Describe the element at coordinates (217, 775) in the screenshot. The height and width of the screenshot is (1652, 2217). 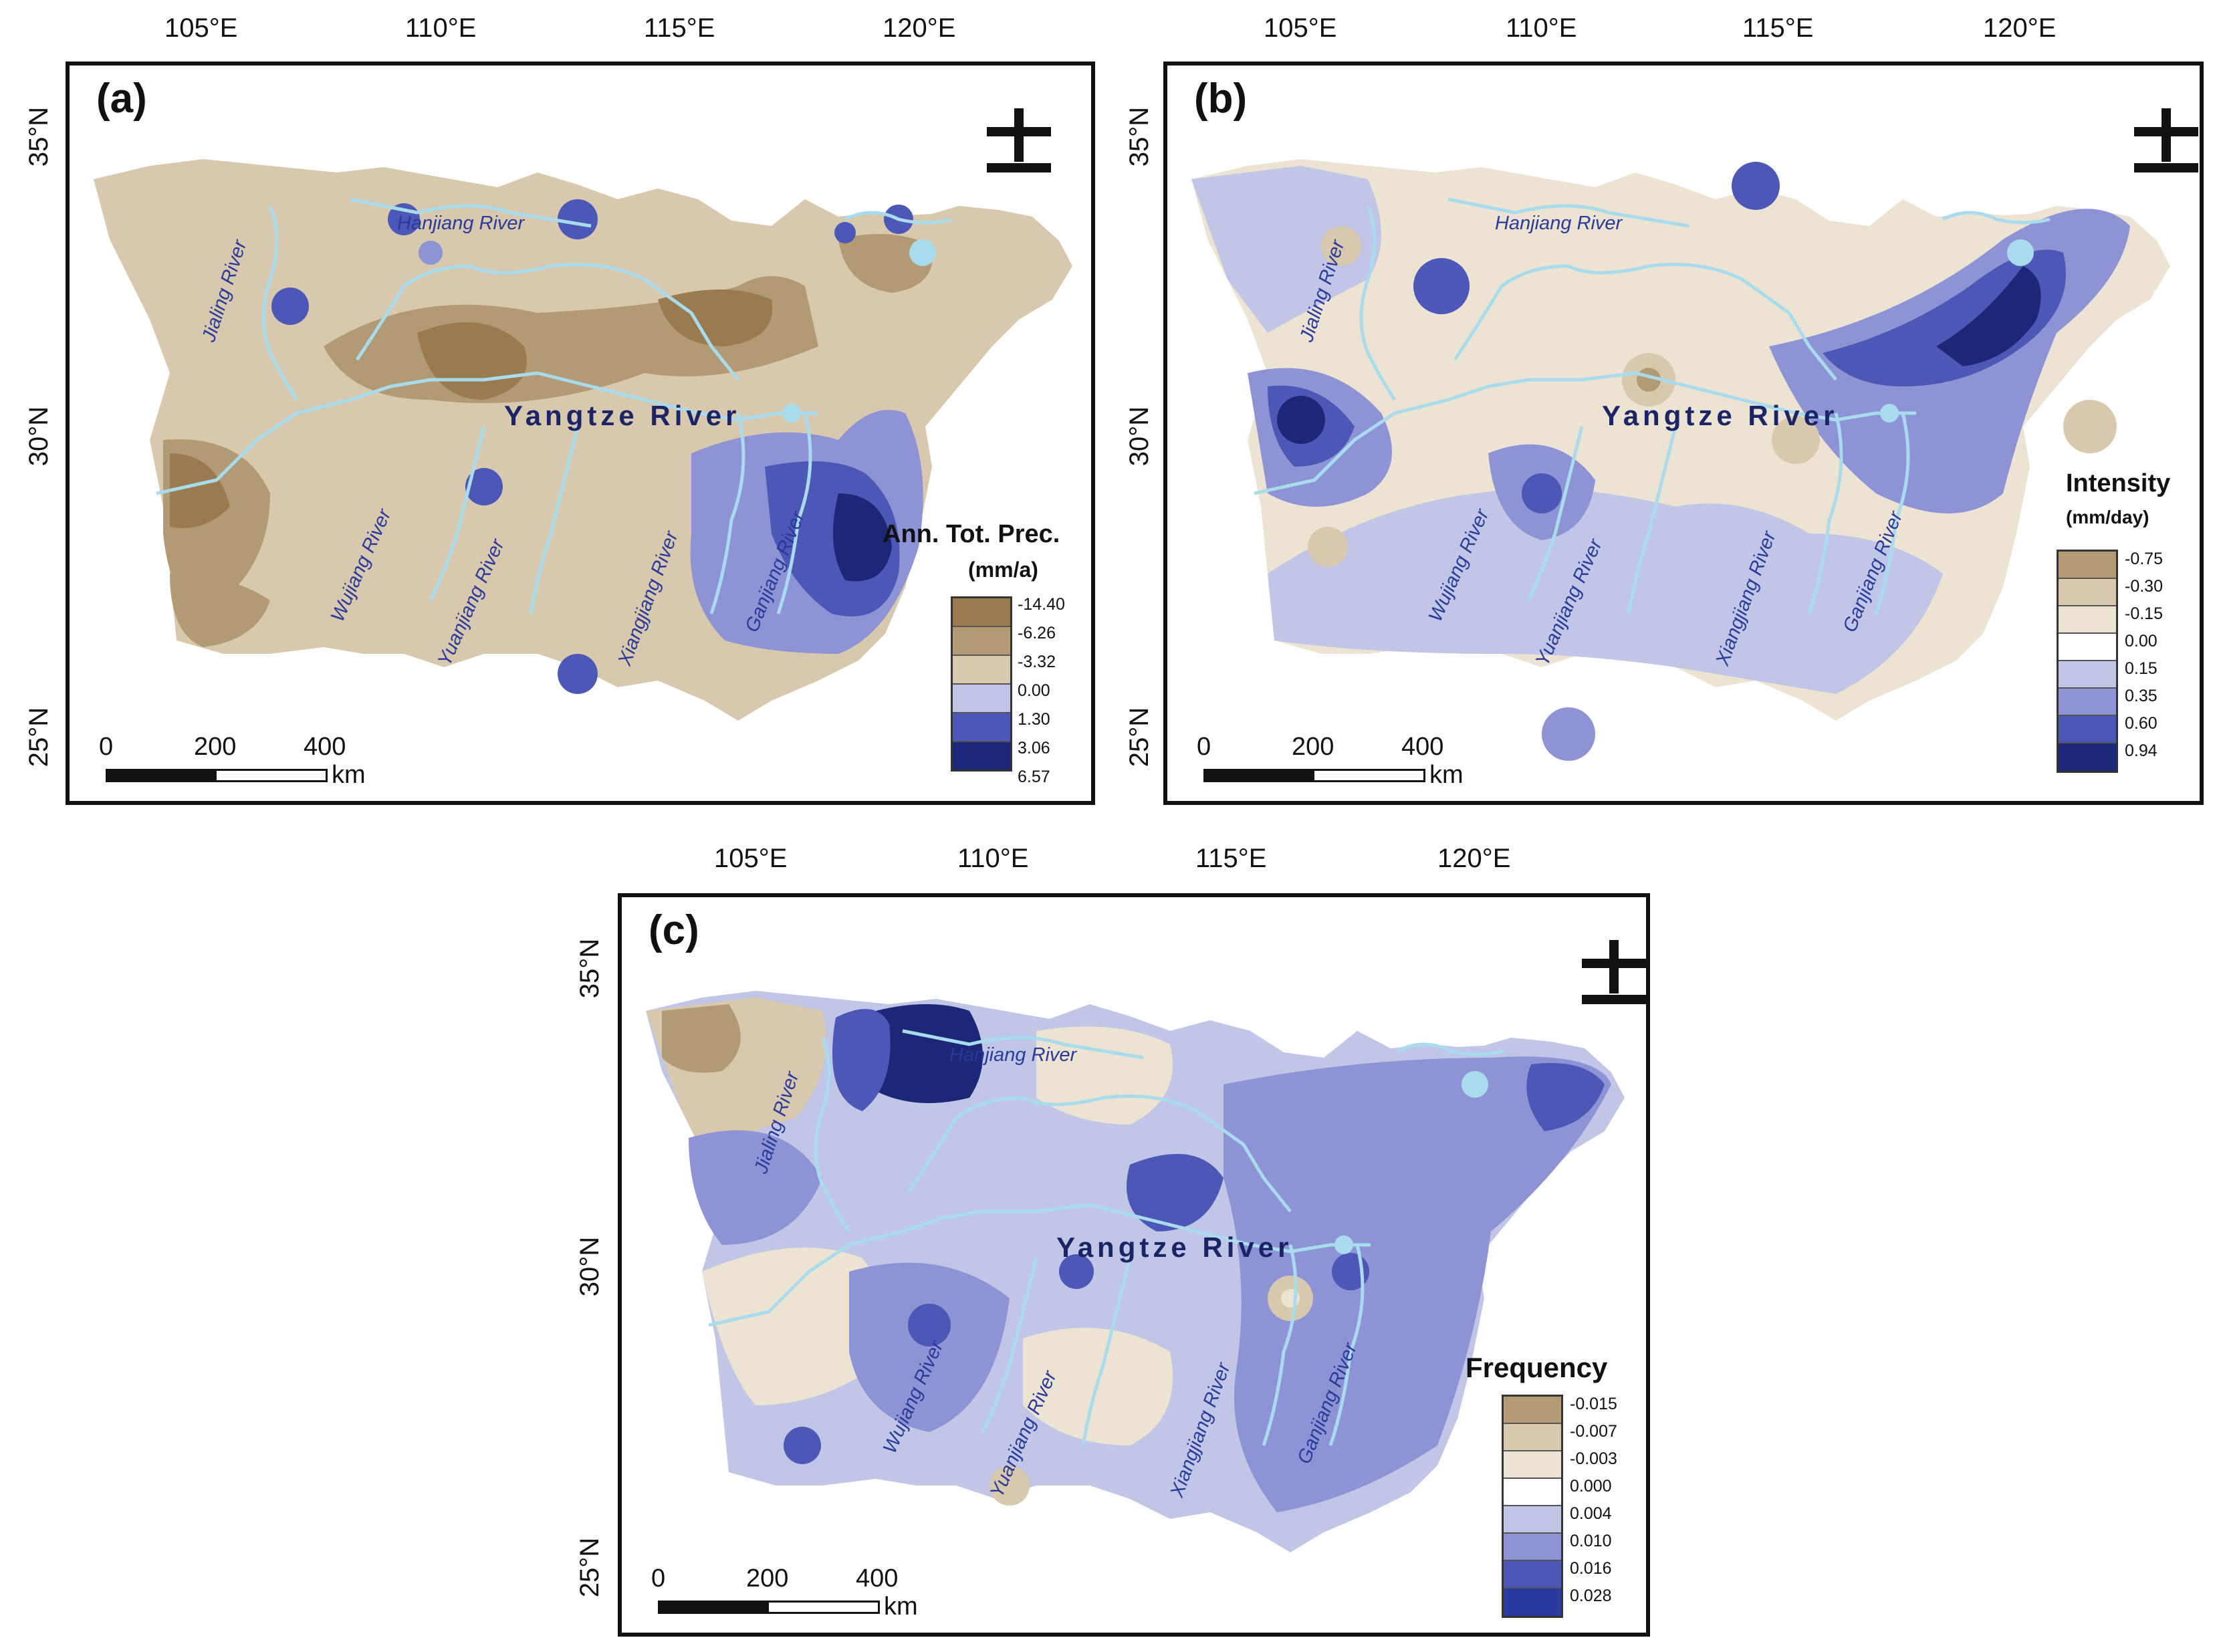
I see `scale-bar-a` at that location.